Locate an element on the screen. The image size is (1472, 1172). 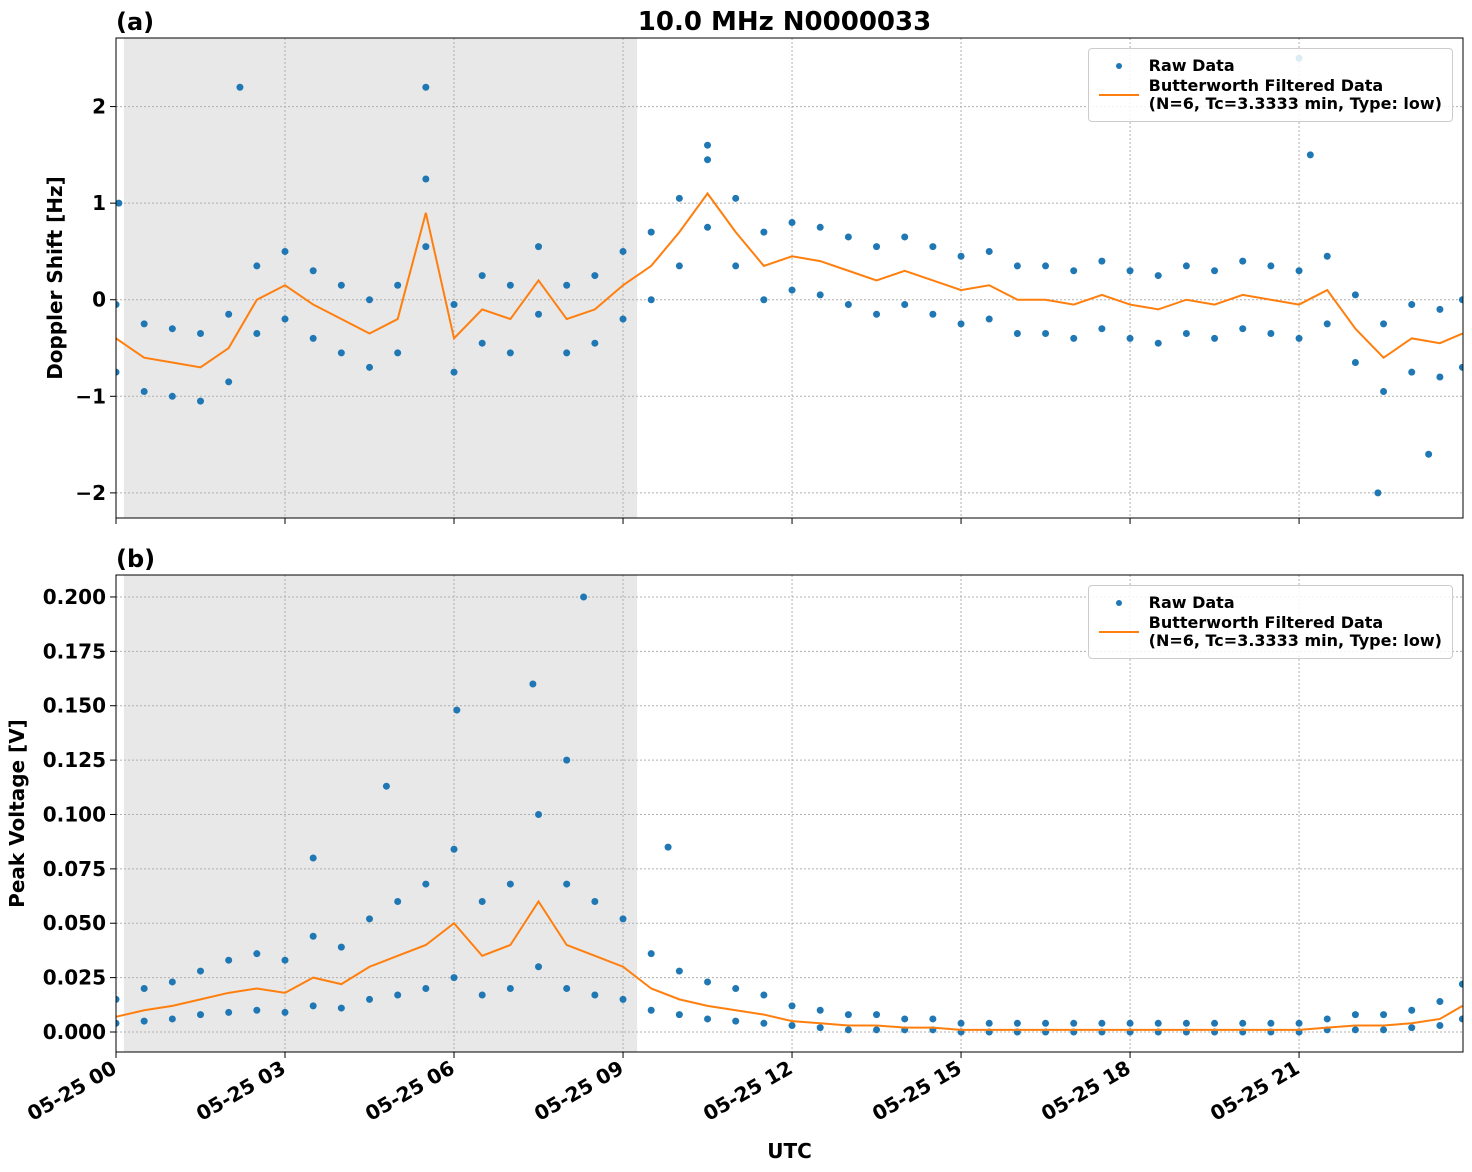
x-tick-label: 05-25 00 is located at coordinates (72, 1091).